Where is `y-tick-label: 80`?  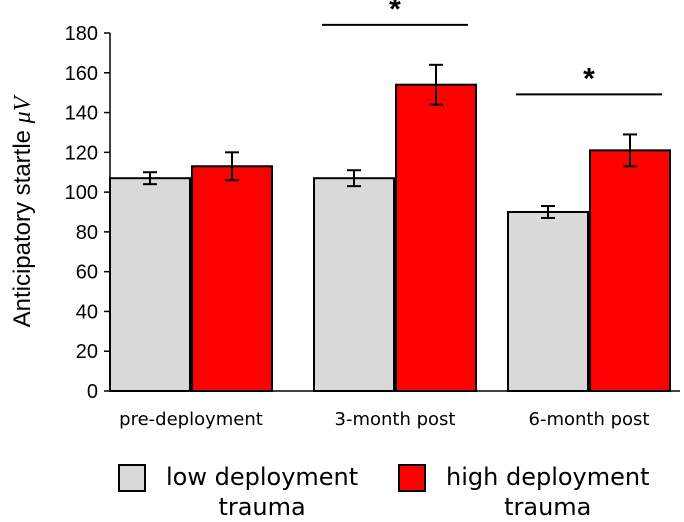 y-tick-label: 80 is located at coordinates (87, 233).